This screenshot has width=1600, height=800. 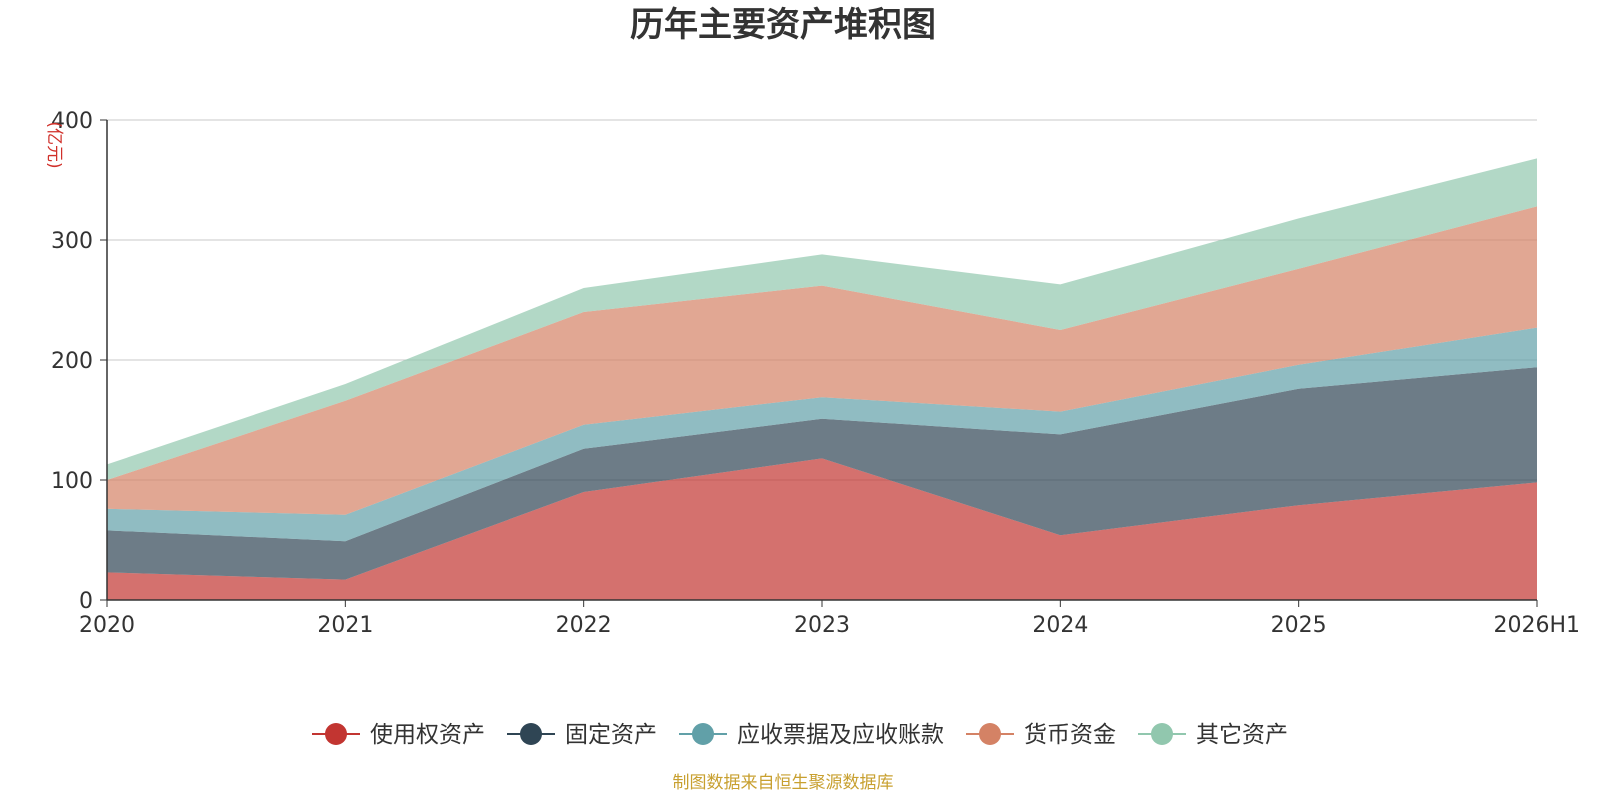 What do you see at coordinates (1299, 625) in the screenshot?
I see `x-tick-label: 2025` at bounding box center [1299, 625].